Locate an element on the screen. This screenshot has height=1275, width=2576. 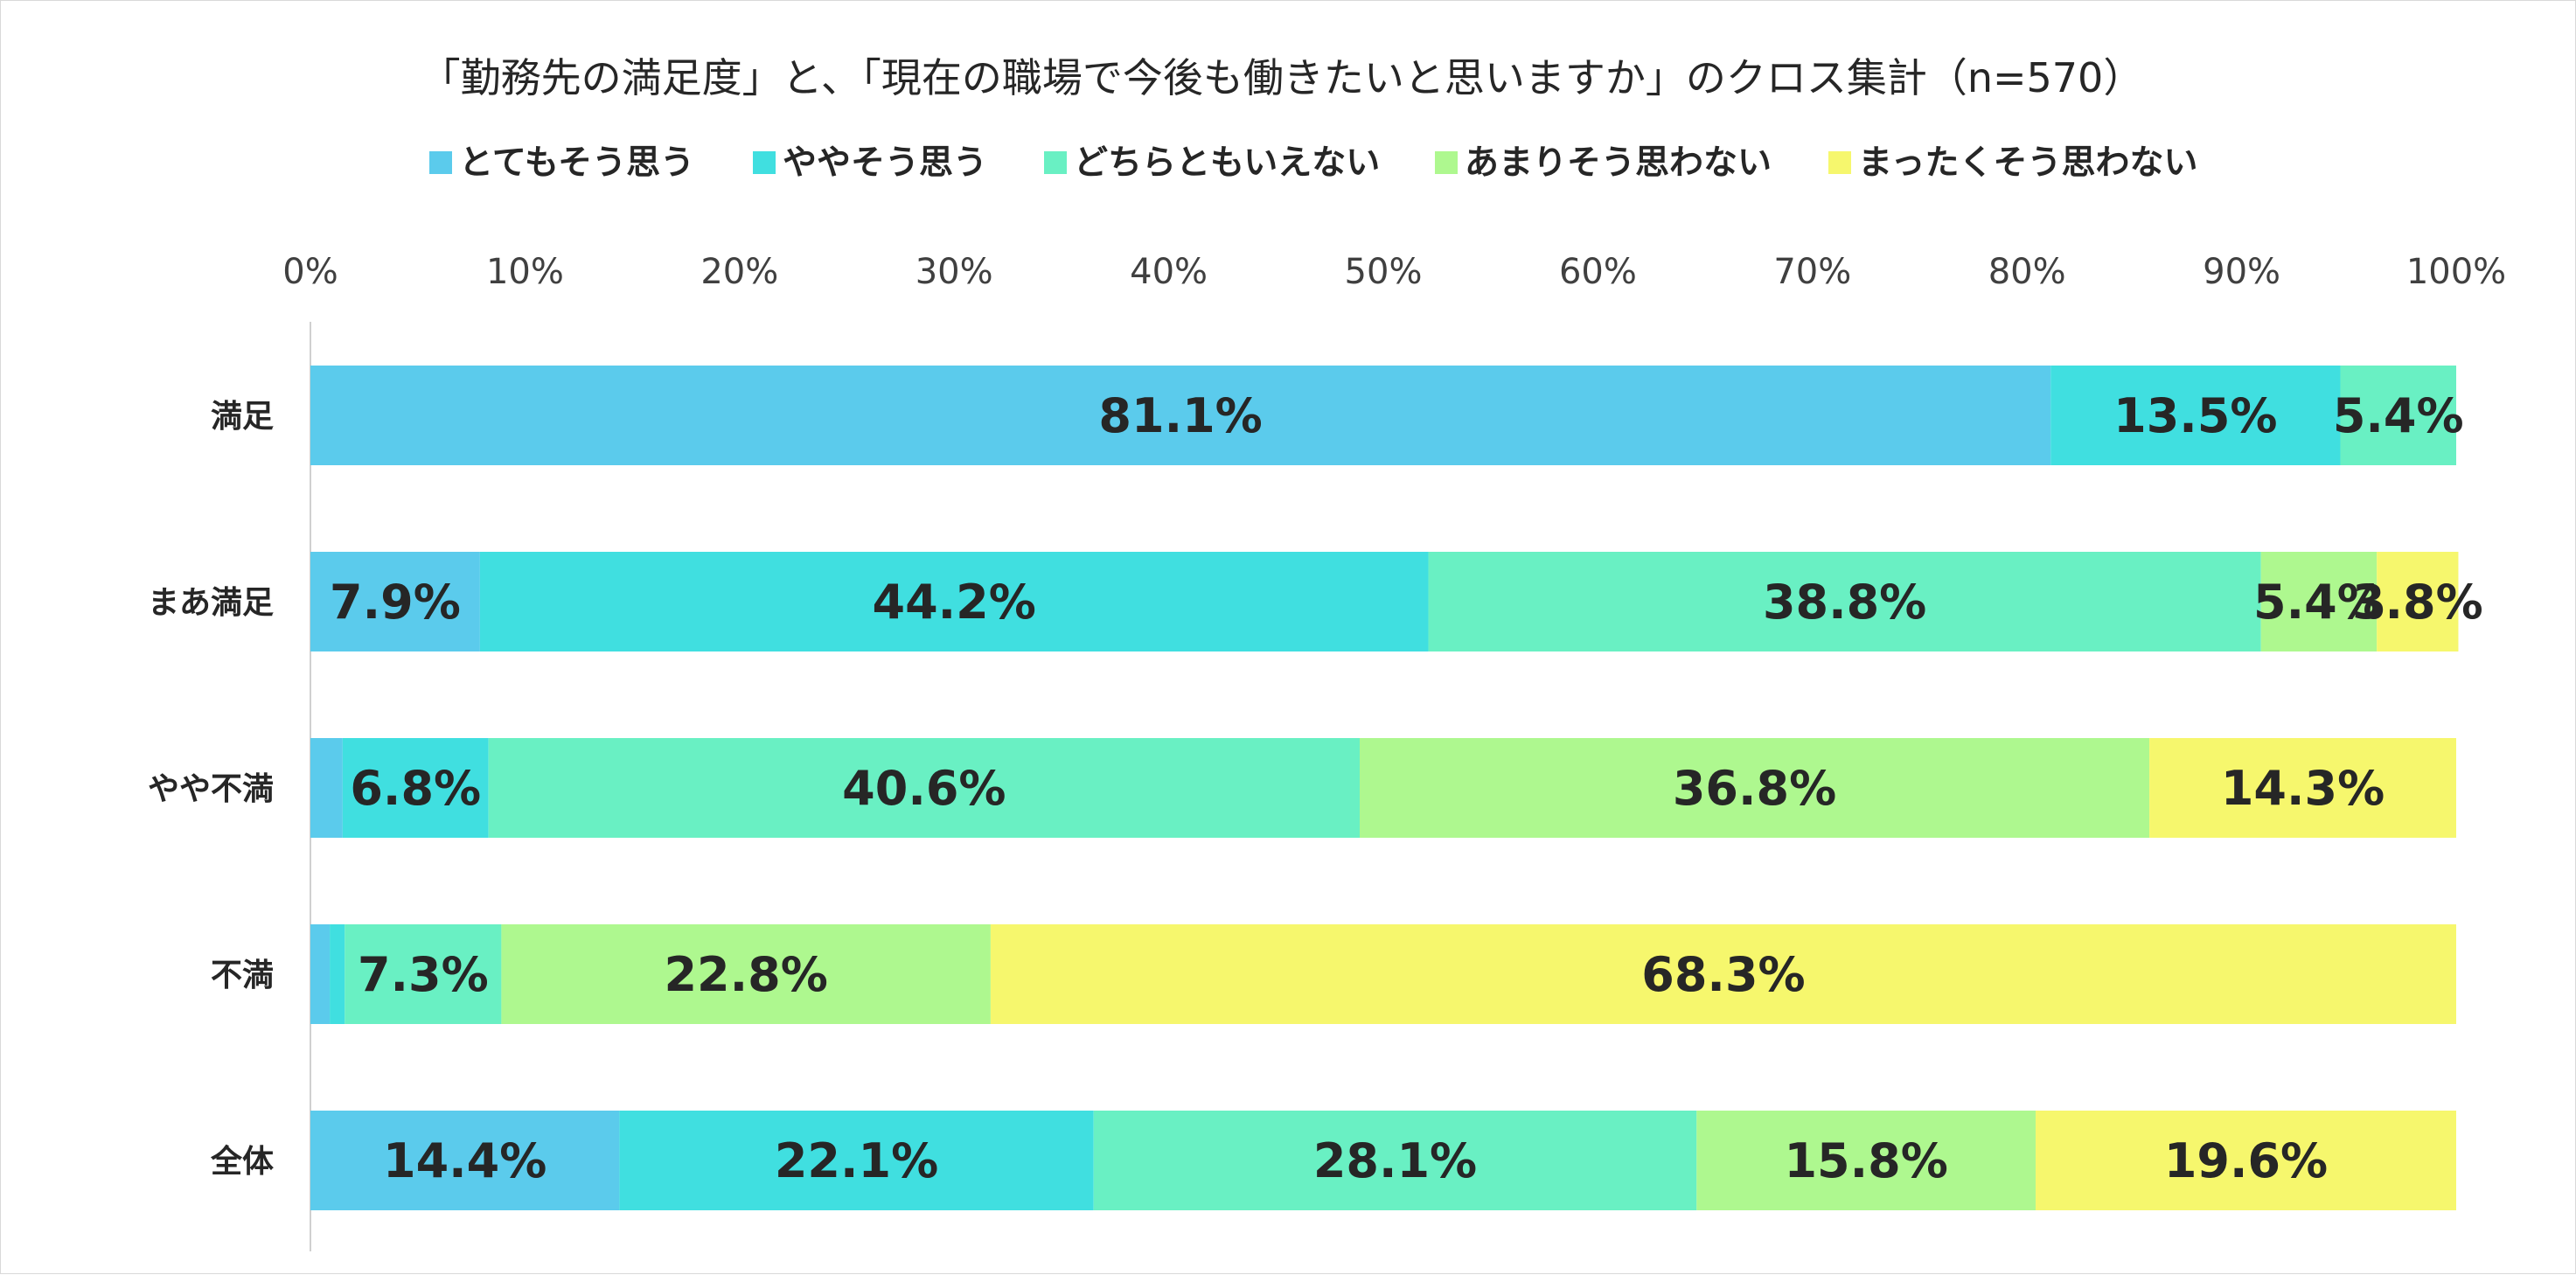
x-tick-label: 0% is located at coordinates (310, 272).